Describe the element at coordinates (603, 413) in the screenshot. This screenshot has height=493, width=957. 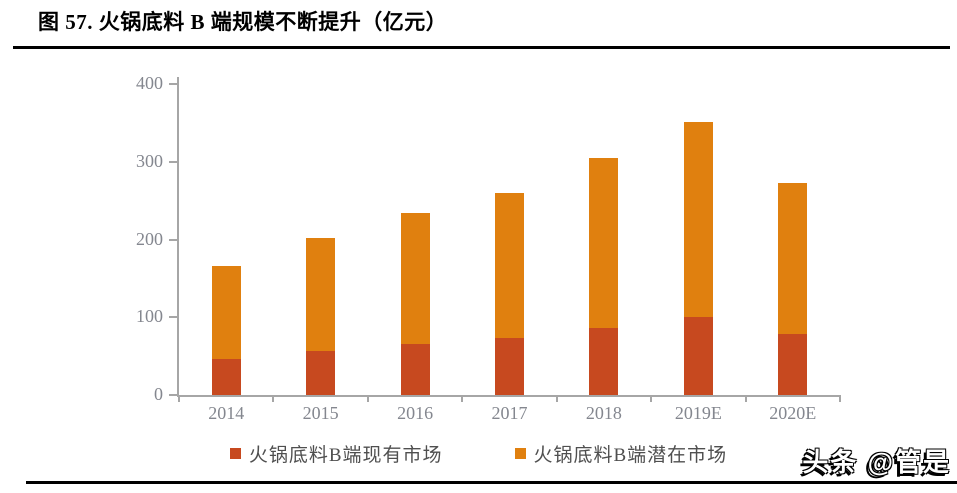
I see `x-tick-label: 2018` at that location.